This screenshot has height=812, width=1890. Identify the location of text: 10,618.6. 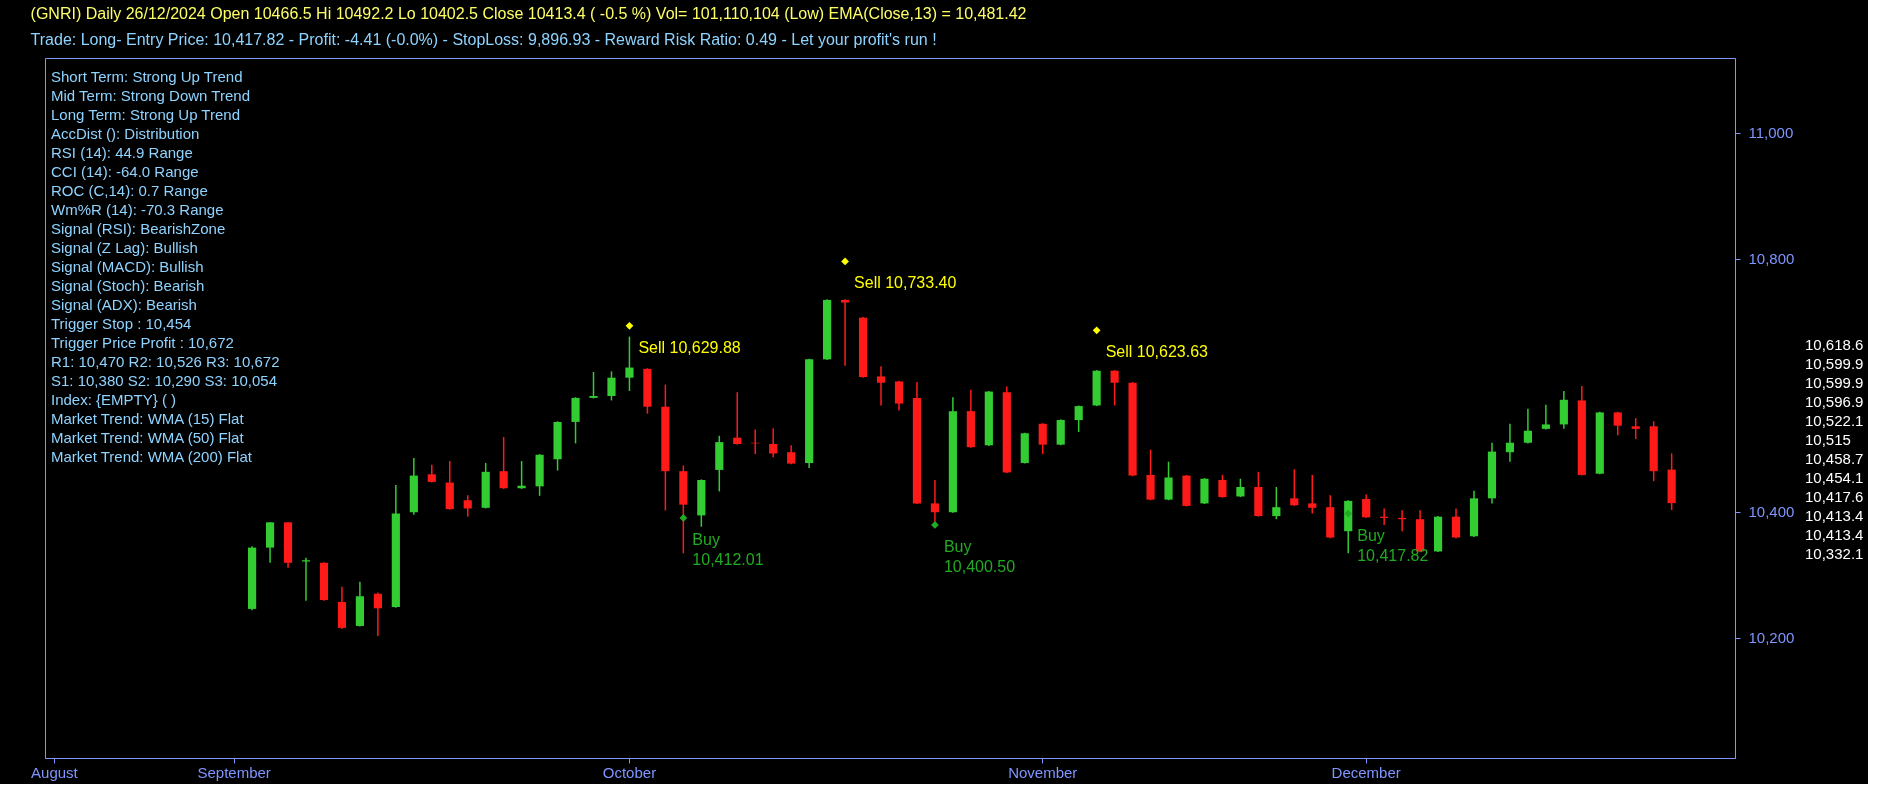
(1834, 344).